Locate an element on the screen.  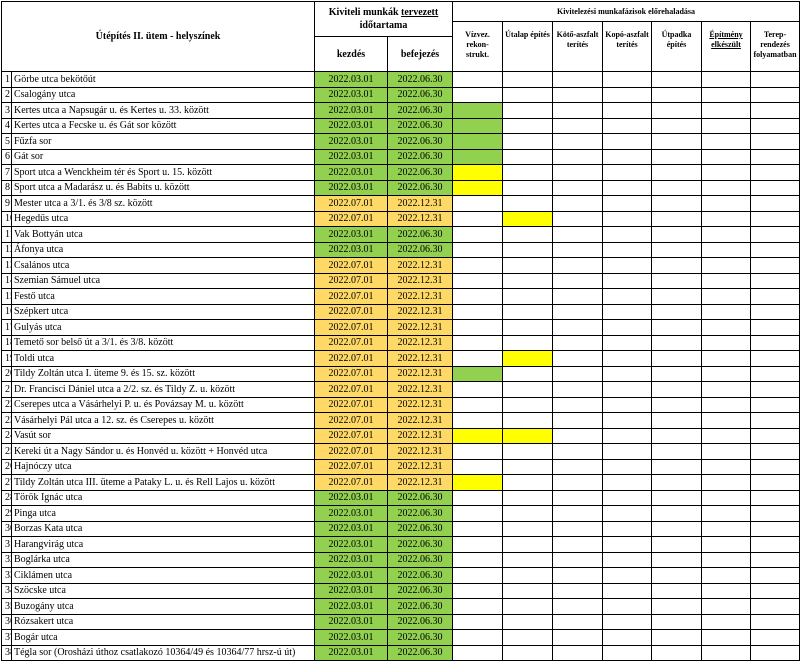
row-number: 24 is located at coordinates (6, 435).